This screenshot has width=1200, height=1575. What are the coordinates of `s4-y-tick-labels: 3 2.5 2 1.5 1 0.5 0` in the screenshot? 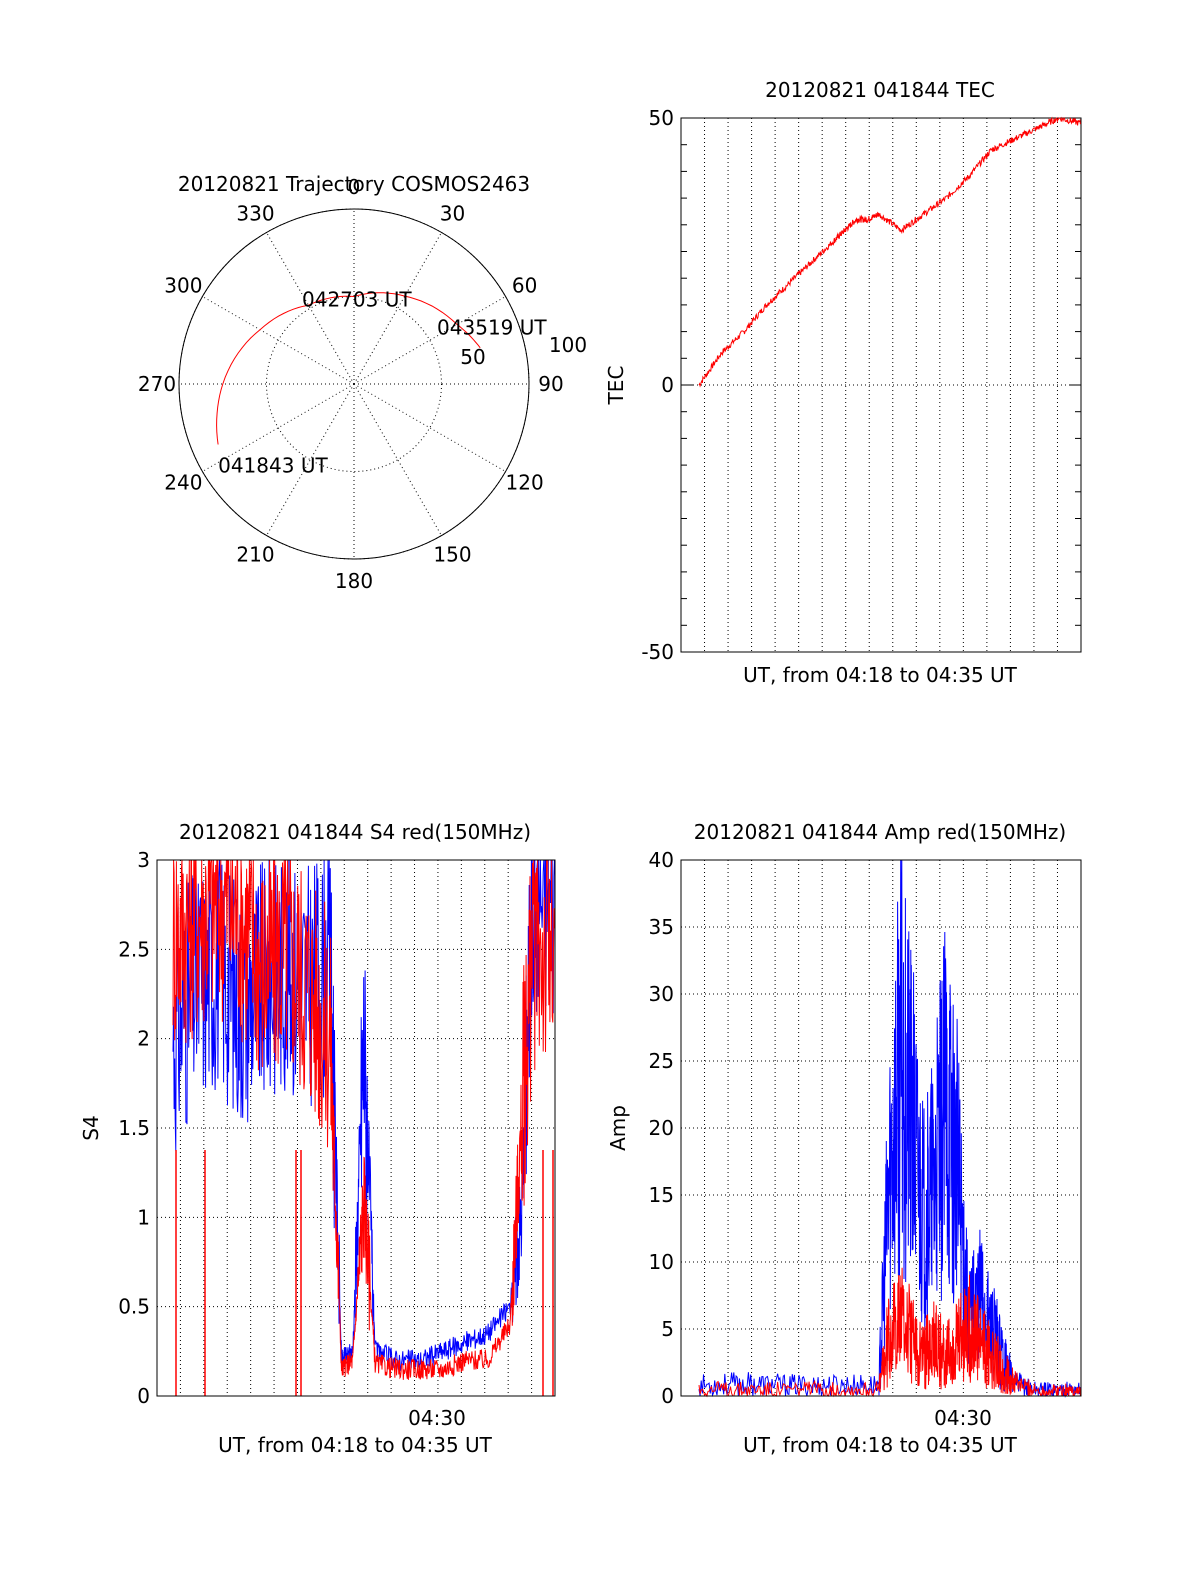 It's located at (134, 1128).